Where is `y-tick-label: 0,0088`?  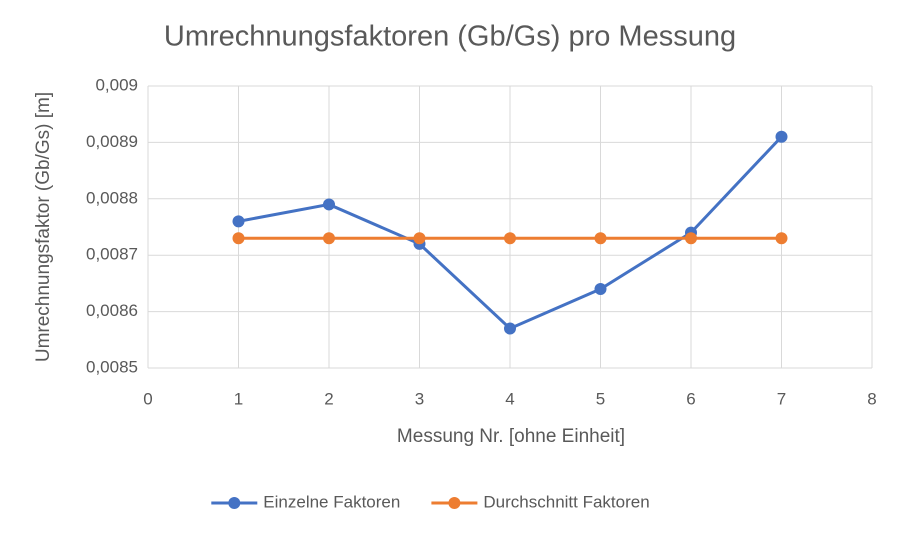 y-tick-label: 0,0088 is located at coordinates (112, 197).